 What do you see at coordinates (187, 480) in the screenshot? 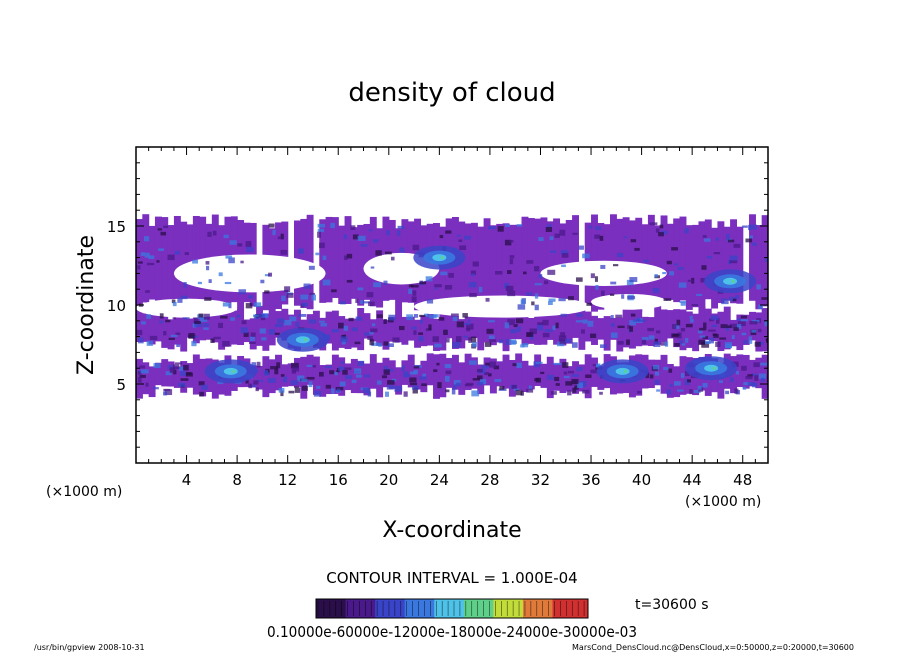
I see `x-tick-label: 4` at bounding box center [187, 480].